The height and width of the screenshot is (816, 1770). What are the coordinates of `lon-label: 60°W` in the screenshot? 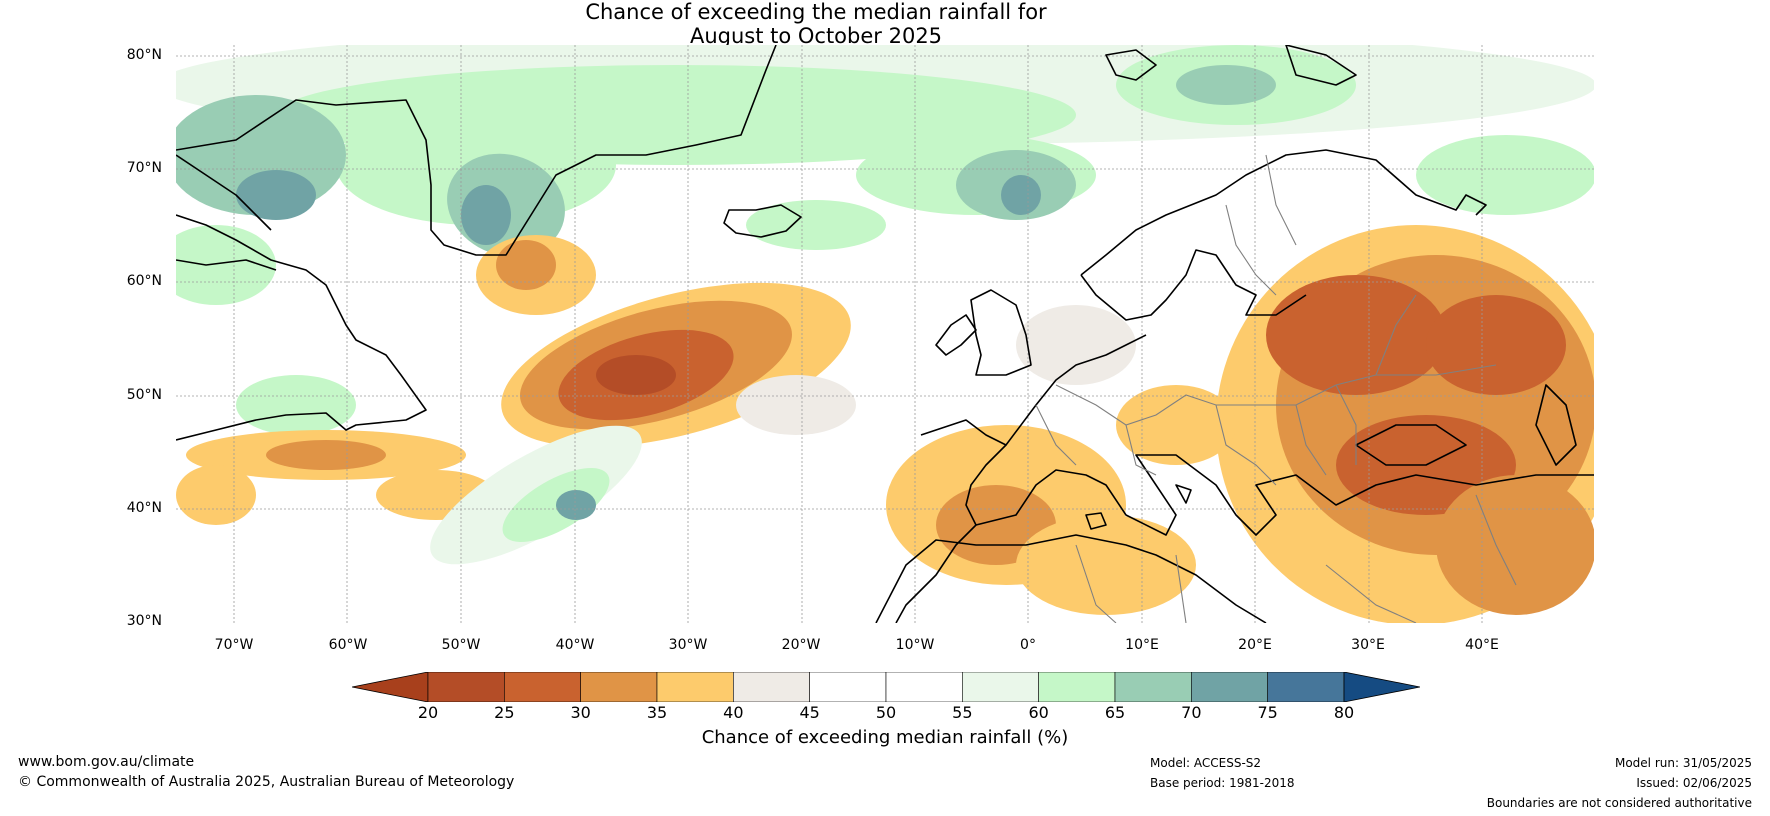 It's located at (348, 645).